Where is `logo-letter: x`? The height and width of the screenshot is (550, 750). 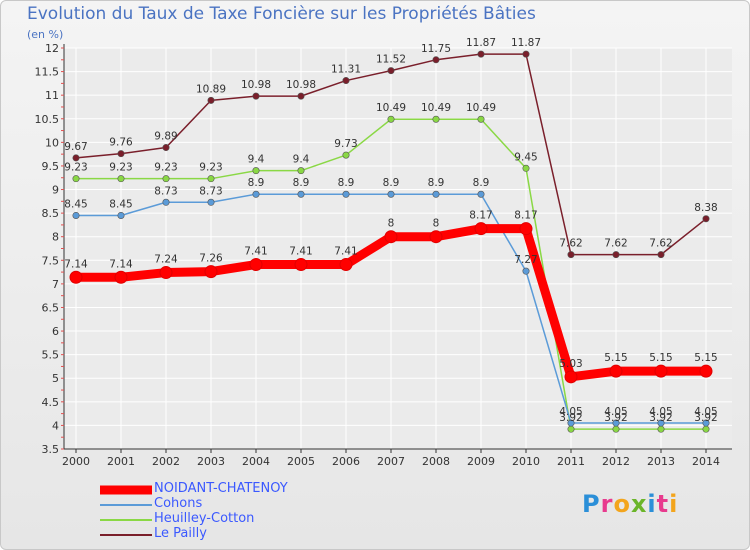 logo-letter: x is located at coordinates (639, 504).